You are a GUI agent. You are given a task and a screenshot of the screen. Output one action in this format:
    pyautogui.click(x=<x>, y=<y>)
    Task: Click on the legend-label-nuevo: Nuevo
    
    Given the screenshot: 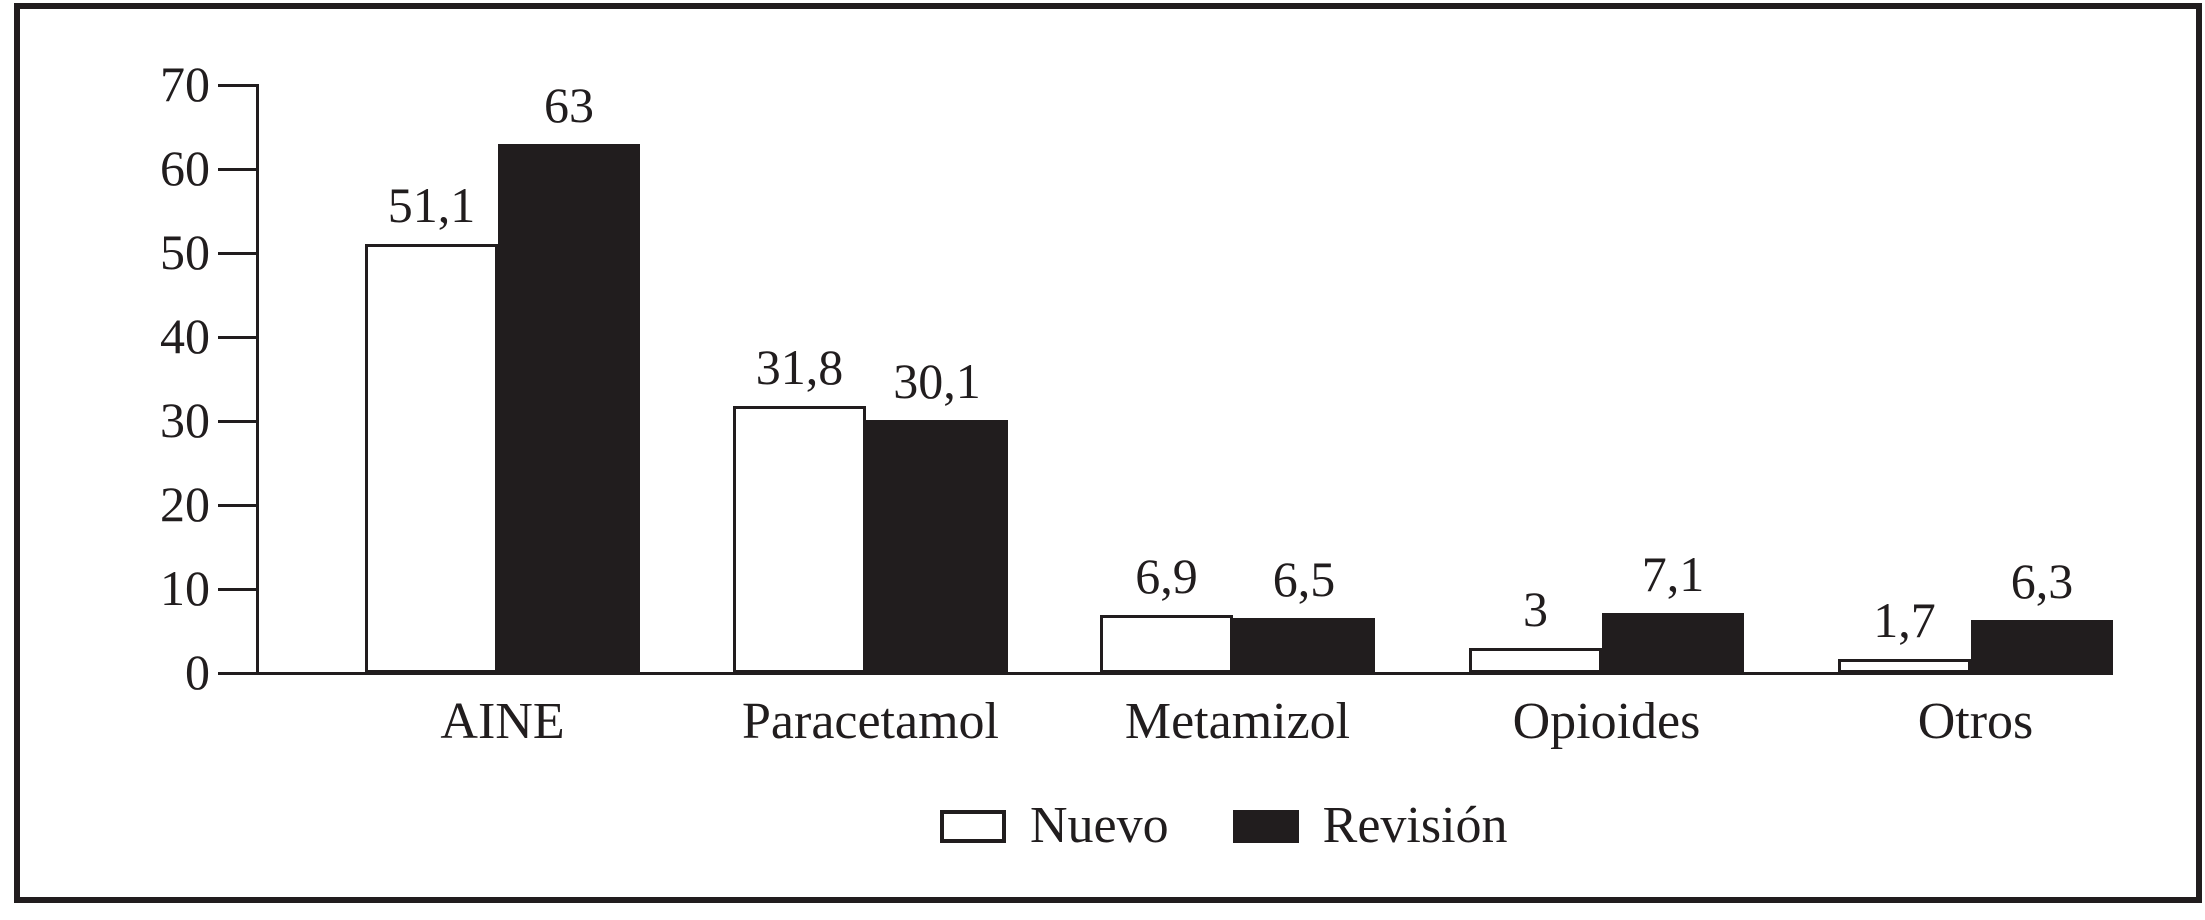 What is the action you would take?
    pyautogui.click(x=1099, y=825)
    